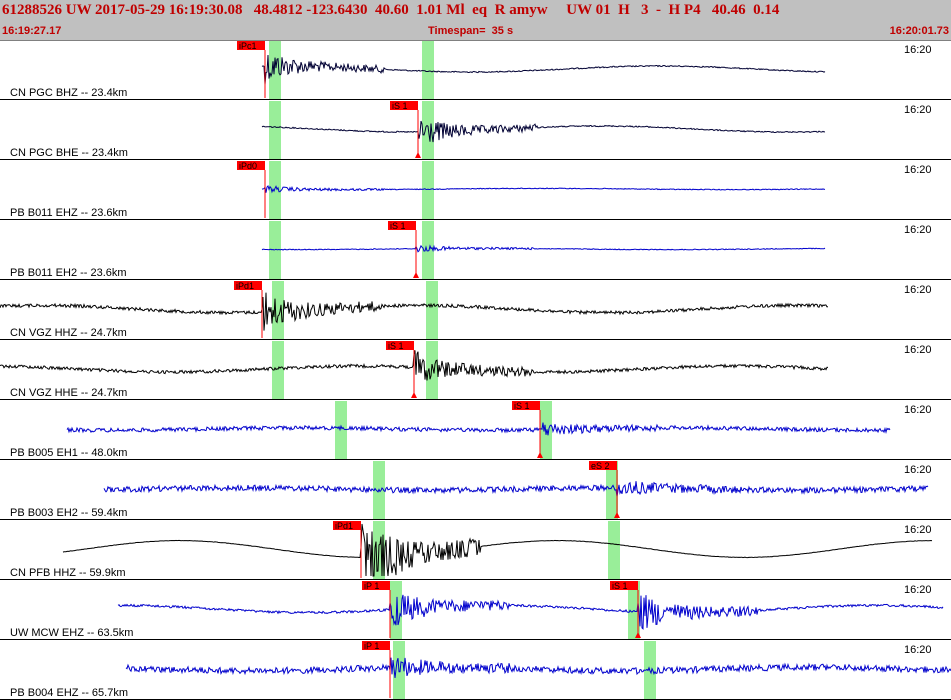 This screenshot has width=951, height=700. I want to click on trace-row: iP 1 iS 1 16:20 UW MCW EHZ -- 63.5km, so click(475, 610).